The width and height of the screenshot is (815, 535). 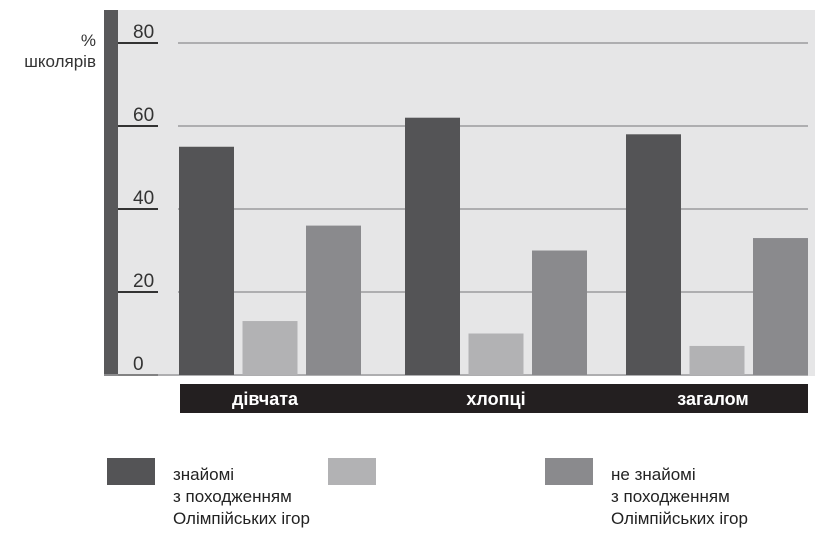 What do you see at coordinates (111, 193) in the screenshot?
I see `y-axis-band` at bounding box center [111, 193].